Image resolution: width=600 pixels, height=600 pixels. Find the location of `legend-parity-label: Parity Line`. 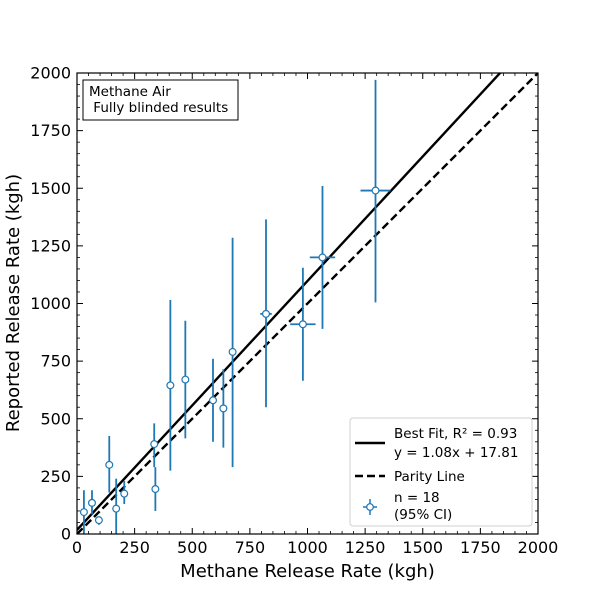

legend-parity-label: Parity Line is located at coordinates (429, 477).